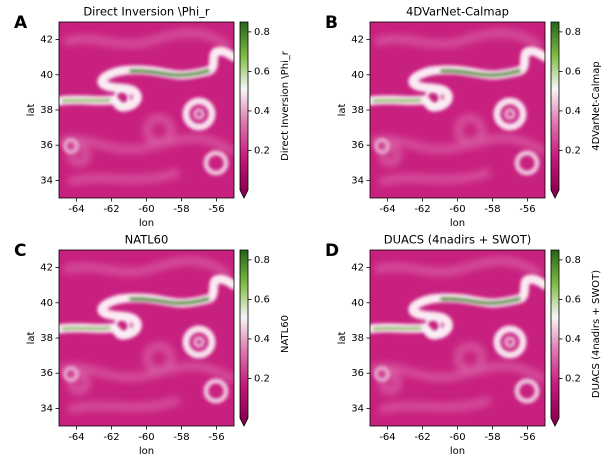 The image size is (604, 464). I want to click on panel-letter: C, so click(20, 251).